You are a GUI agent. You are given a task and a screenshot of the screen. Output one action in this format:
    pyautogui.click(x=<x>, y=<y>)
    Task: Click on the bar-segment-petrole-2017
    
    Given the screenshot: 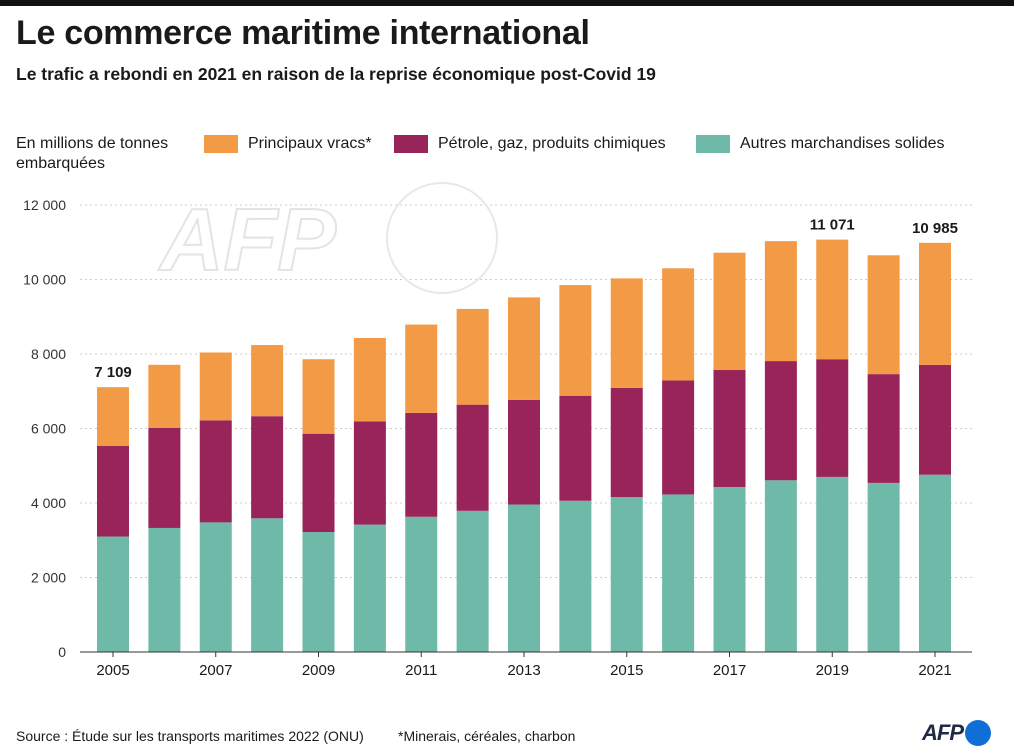 What is the action you would take?
    pyautogui.click(x=729, y=428)
    